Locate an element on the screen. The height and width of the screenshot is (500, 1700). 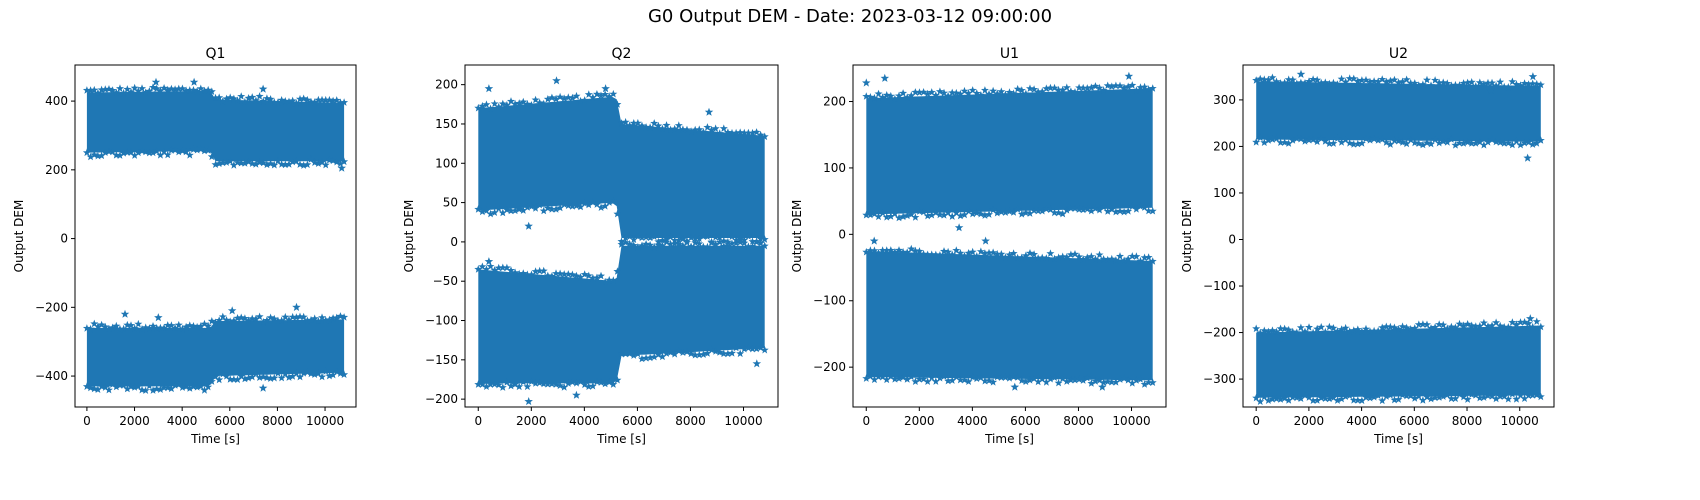
y-tick-label: 400 is located at coordinates (56, 101).